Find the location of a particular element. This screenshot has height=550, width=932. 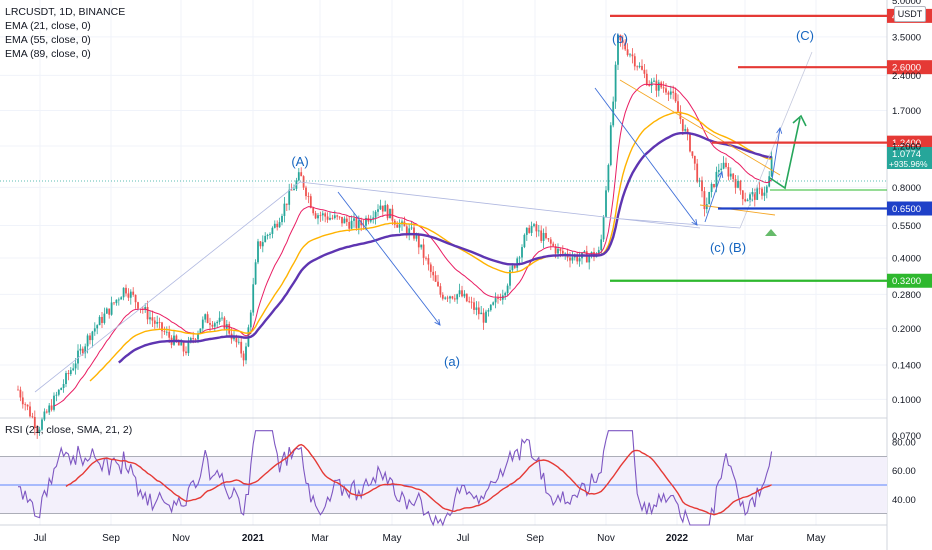

symbol-title: LRCUSDT, 1D, BINANCE is located at coordinates (65, 12).